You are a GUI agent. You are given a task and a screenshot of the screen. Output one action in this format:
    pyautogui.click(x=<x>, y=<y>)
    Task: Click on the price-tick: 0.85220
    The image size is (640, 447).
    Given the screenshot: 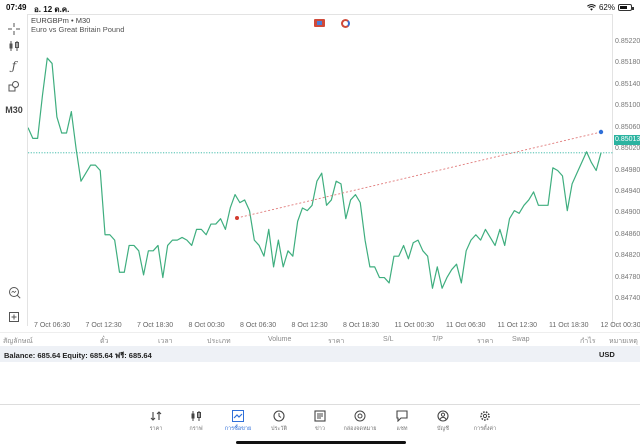 What is the action you would take?
    pyautogui.click(x=627, y=41)
    